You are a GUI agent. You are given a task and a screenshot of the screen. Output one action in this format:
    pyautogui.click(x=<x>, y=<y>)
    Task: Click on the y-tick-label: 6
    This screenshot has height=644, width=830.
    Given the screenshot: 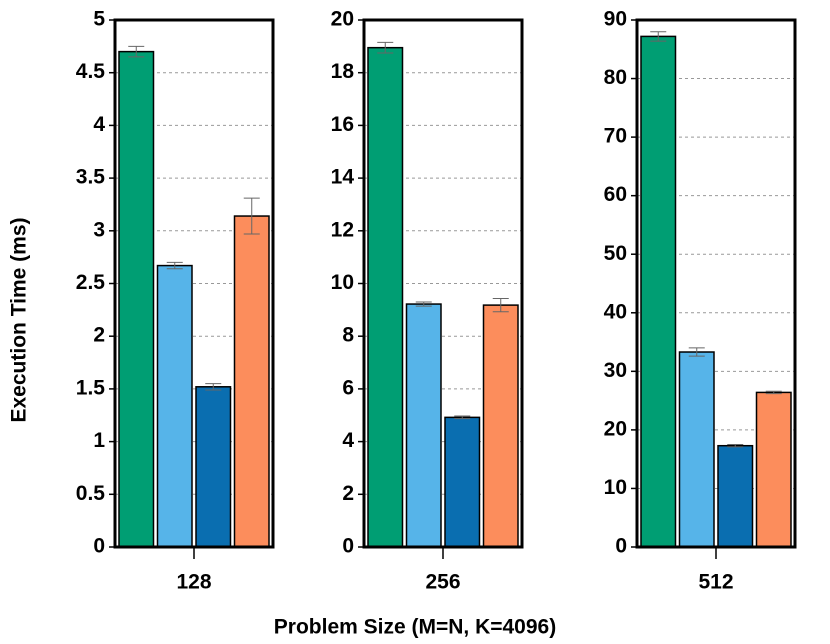 What is the action you would take?
    pyautogui.click(x=348, y=387)
    